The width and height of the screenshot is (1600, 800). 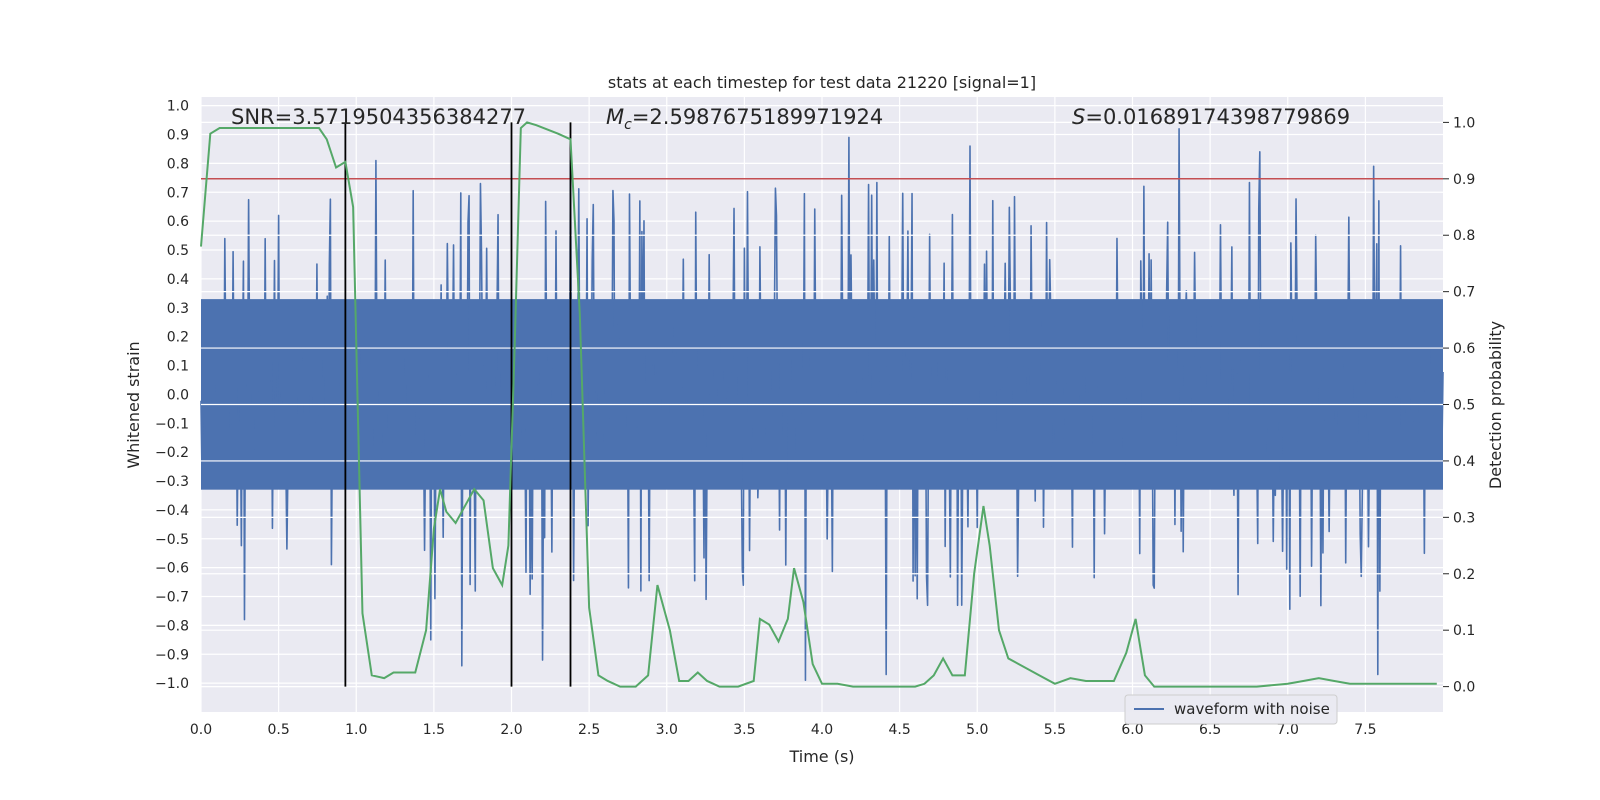 What do you see at coordinates (1464, 575) in the screenshot?
I see `right-y-tick-label: 0.2` at bounding box center [1464, 575].